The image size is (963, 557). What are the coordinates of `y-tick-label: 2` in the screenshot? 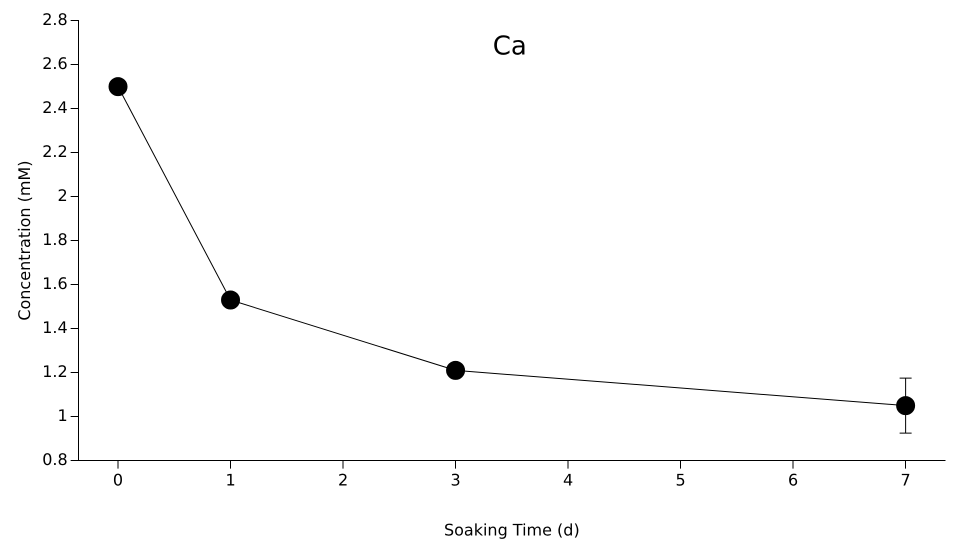 It's located at (62, 195).